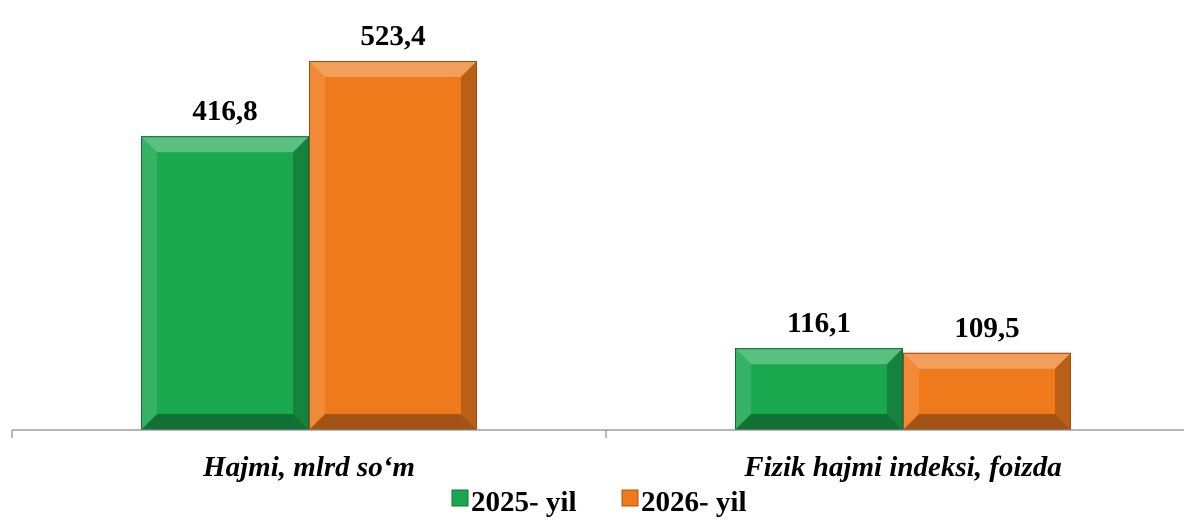 The height and width of the screenshot is (529, 1184). Describe the element at coordinates (819, 323) in the screenshot. I see `data-label-2025-yil-2: 116,1` at that location.